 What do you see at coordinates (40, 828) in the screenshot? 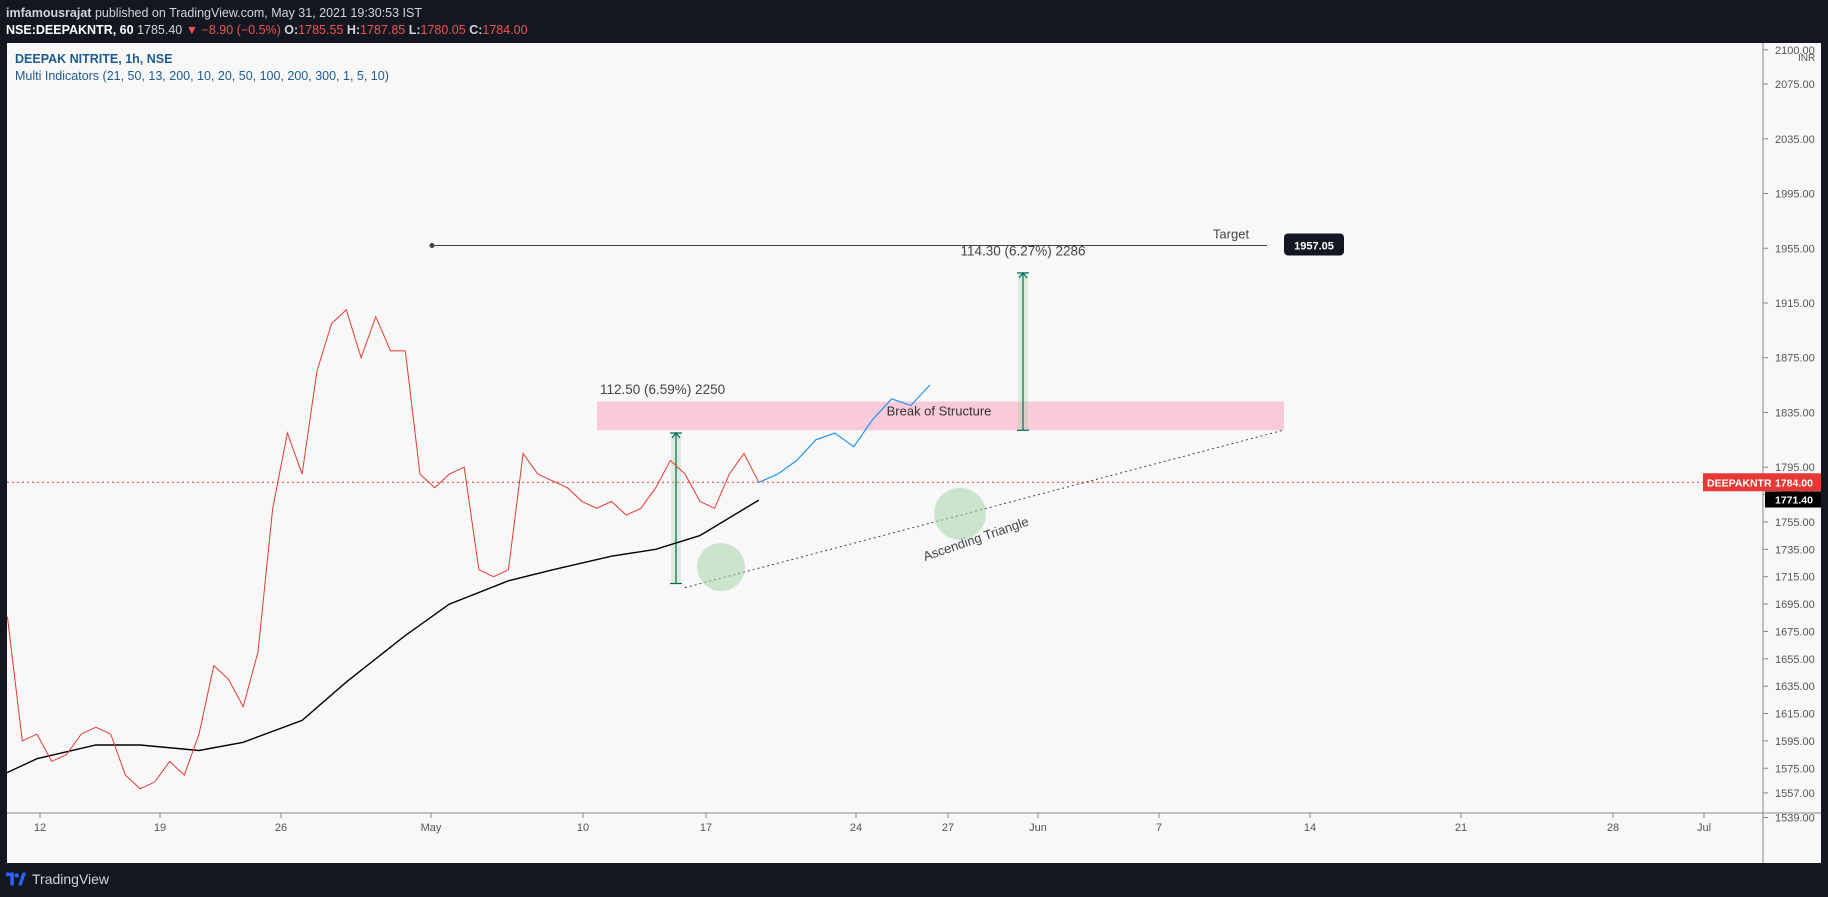
I see `x-tick-label: 12` at bounding box center [40, 828].